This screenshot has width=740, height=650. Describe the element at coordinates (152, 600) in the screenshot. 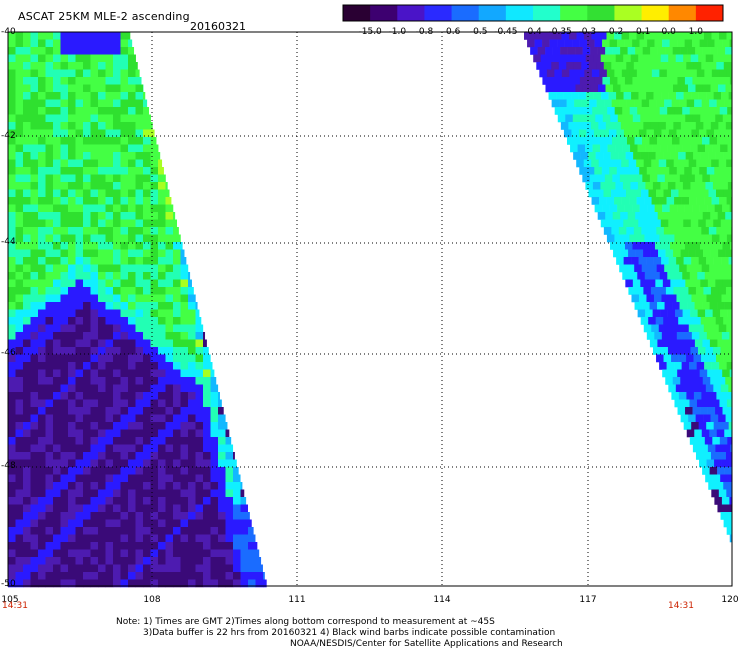

I see `lon-label-108: 108` at that location.